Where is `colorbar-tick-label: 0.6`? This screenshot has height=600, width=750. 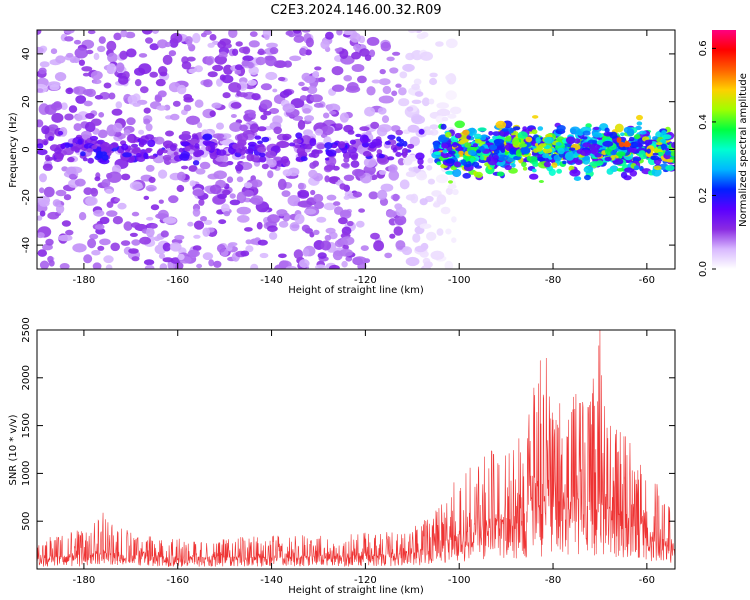
colorbar-tick-label: 0.6 is located at coordinates (703, 48).